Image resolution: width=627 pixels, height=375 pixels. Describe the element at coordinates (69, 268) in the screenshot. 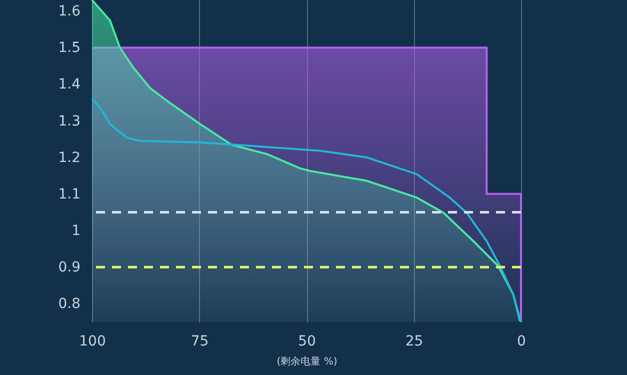

I see `y-tick-label: 0.9` at that location.